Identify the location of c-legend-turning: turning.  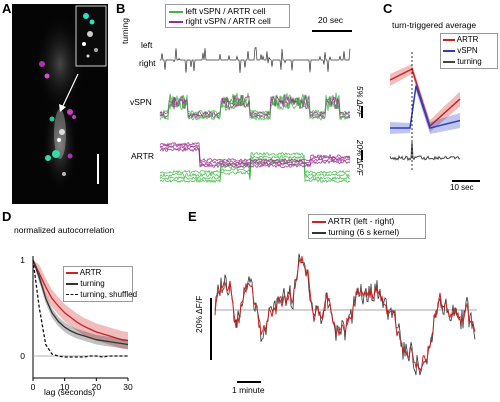
(462, 61).